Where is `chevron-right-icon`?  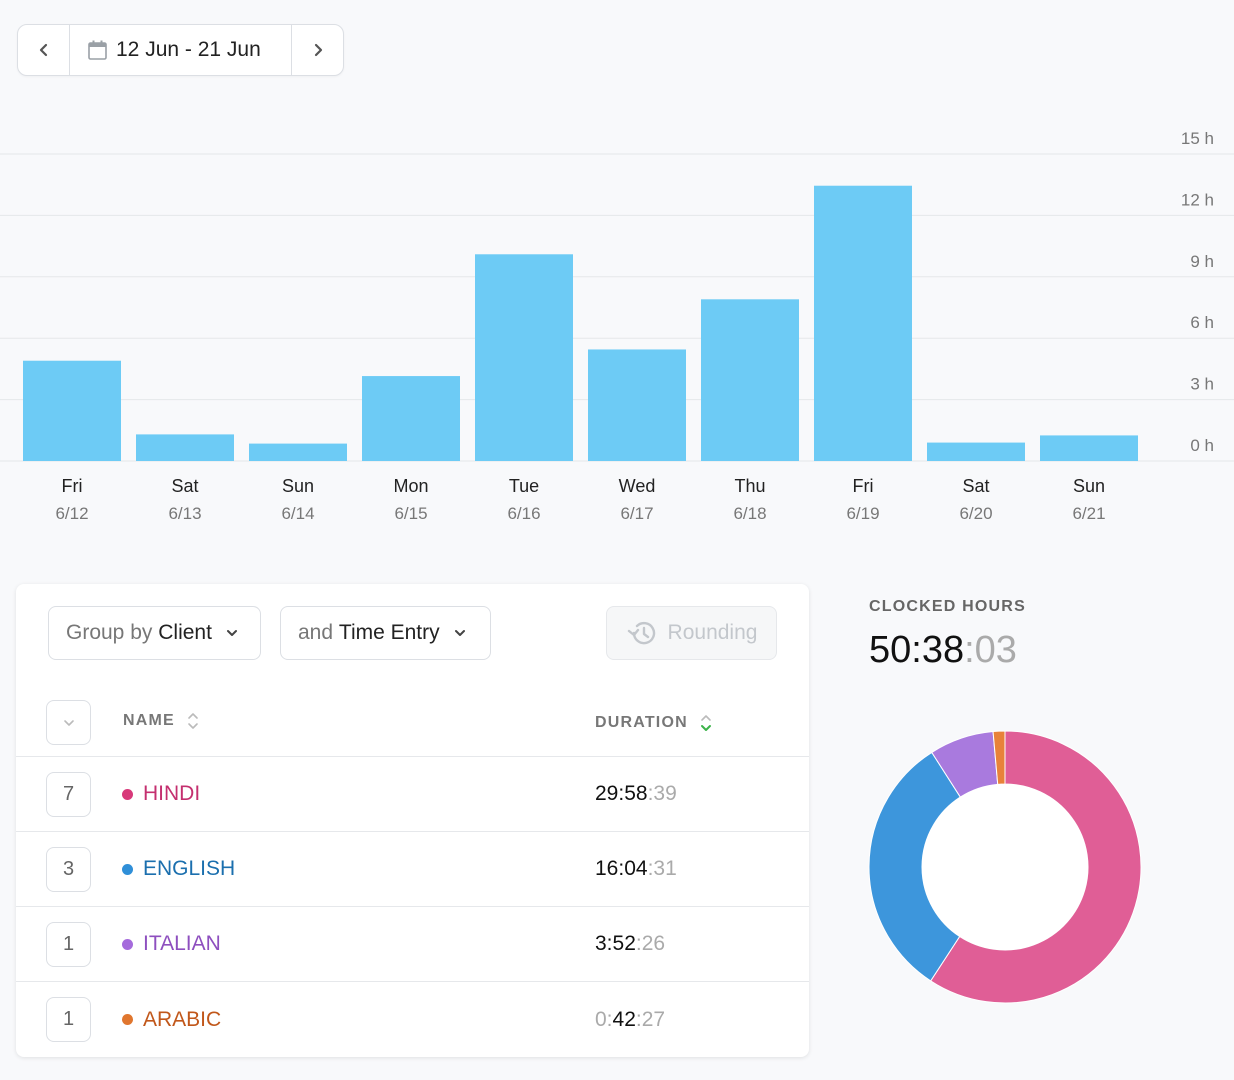
chevron-right-icon is located at coordinates (318, 50).